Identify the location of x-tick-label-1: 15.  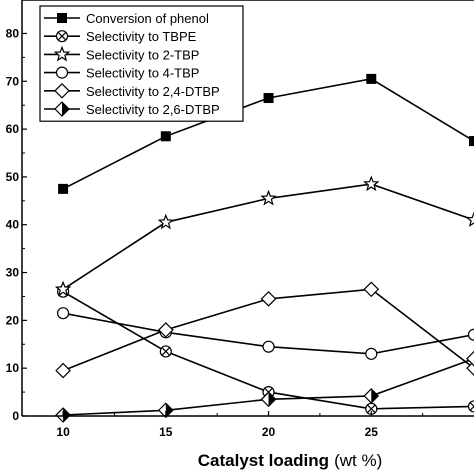
(166, 432).